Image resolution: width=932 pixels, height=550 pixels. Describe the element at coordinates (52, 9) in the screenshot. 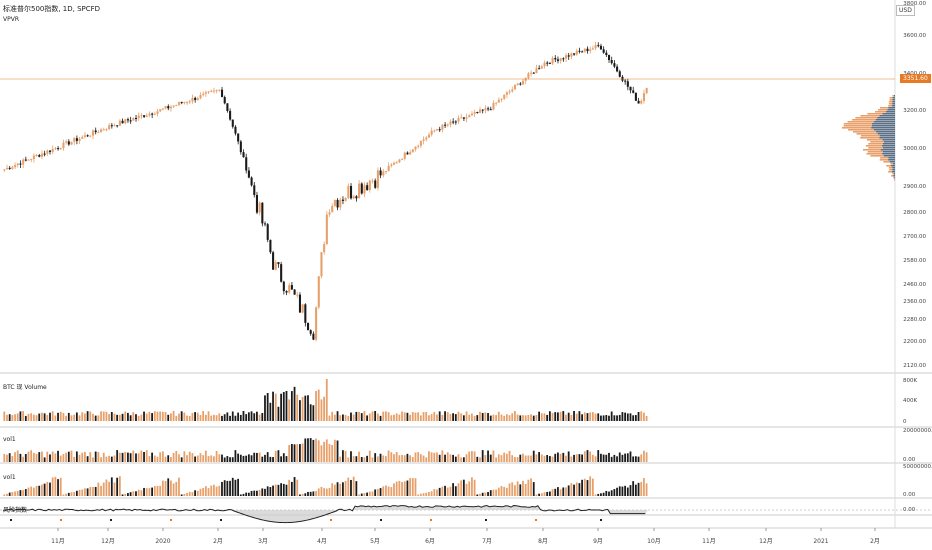

I see `symbol-legend: 标准普尔500指数, 1D, SPCFD` at that location.